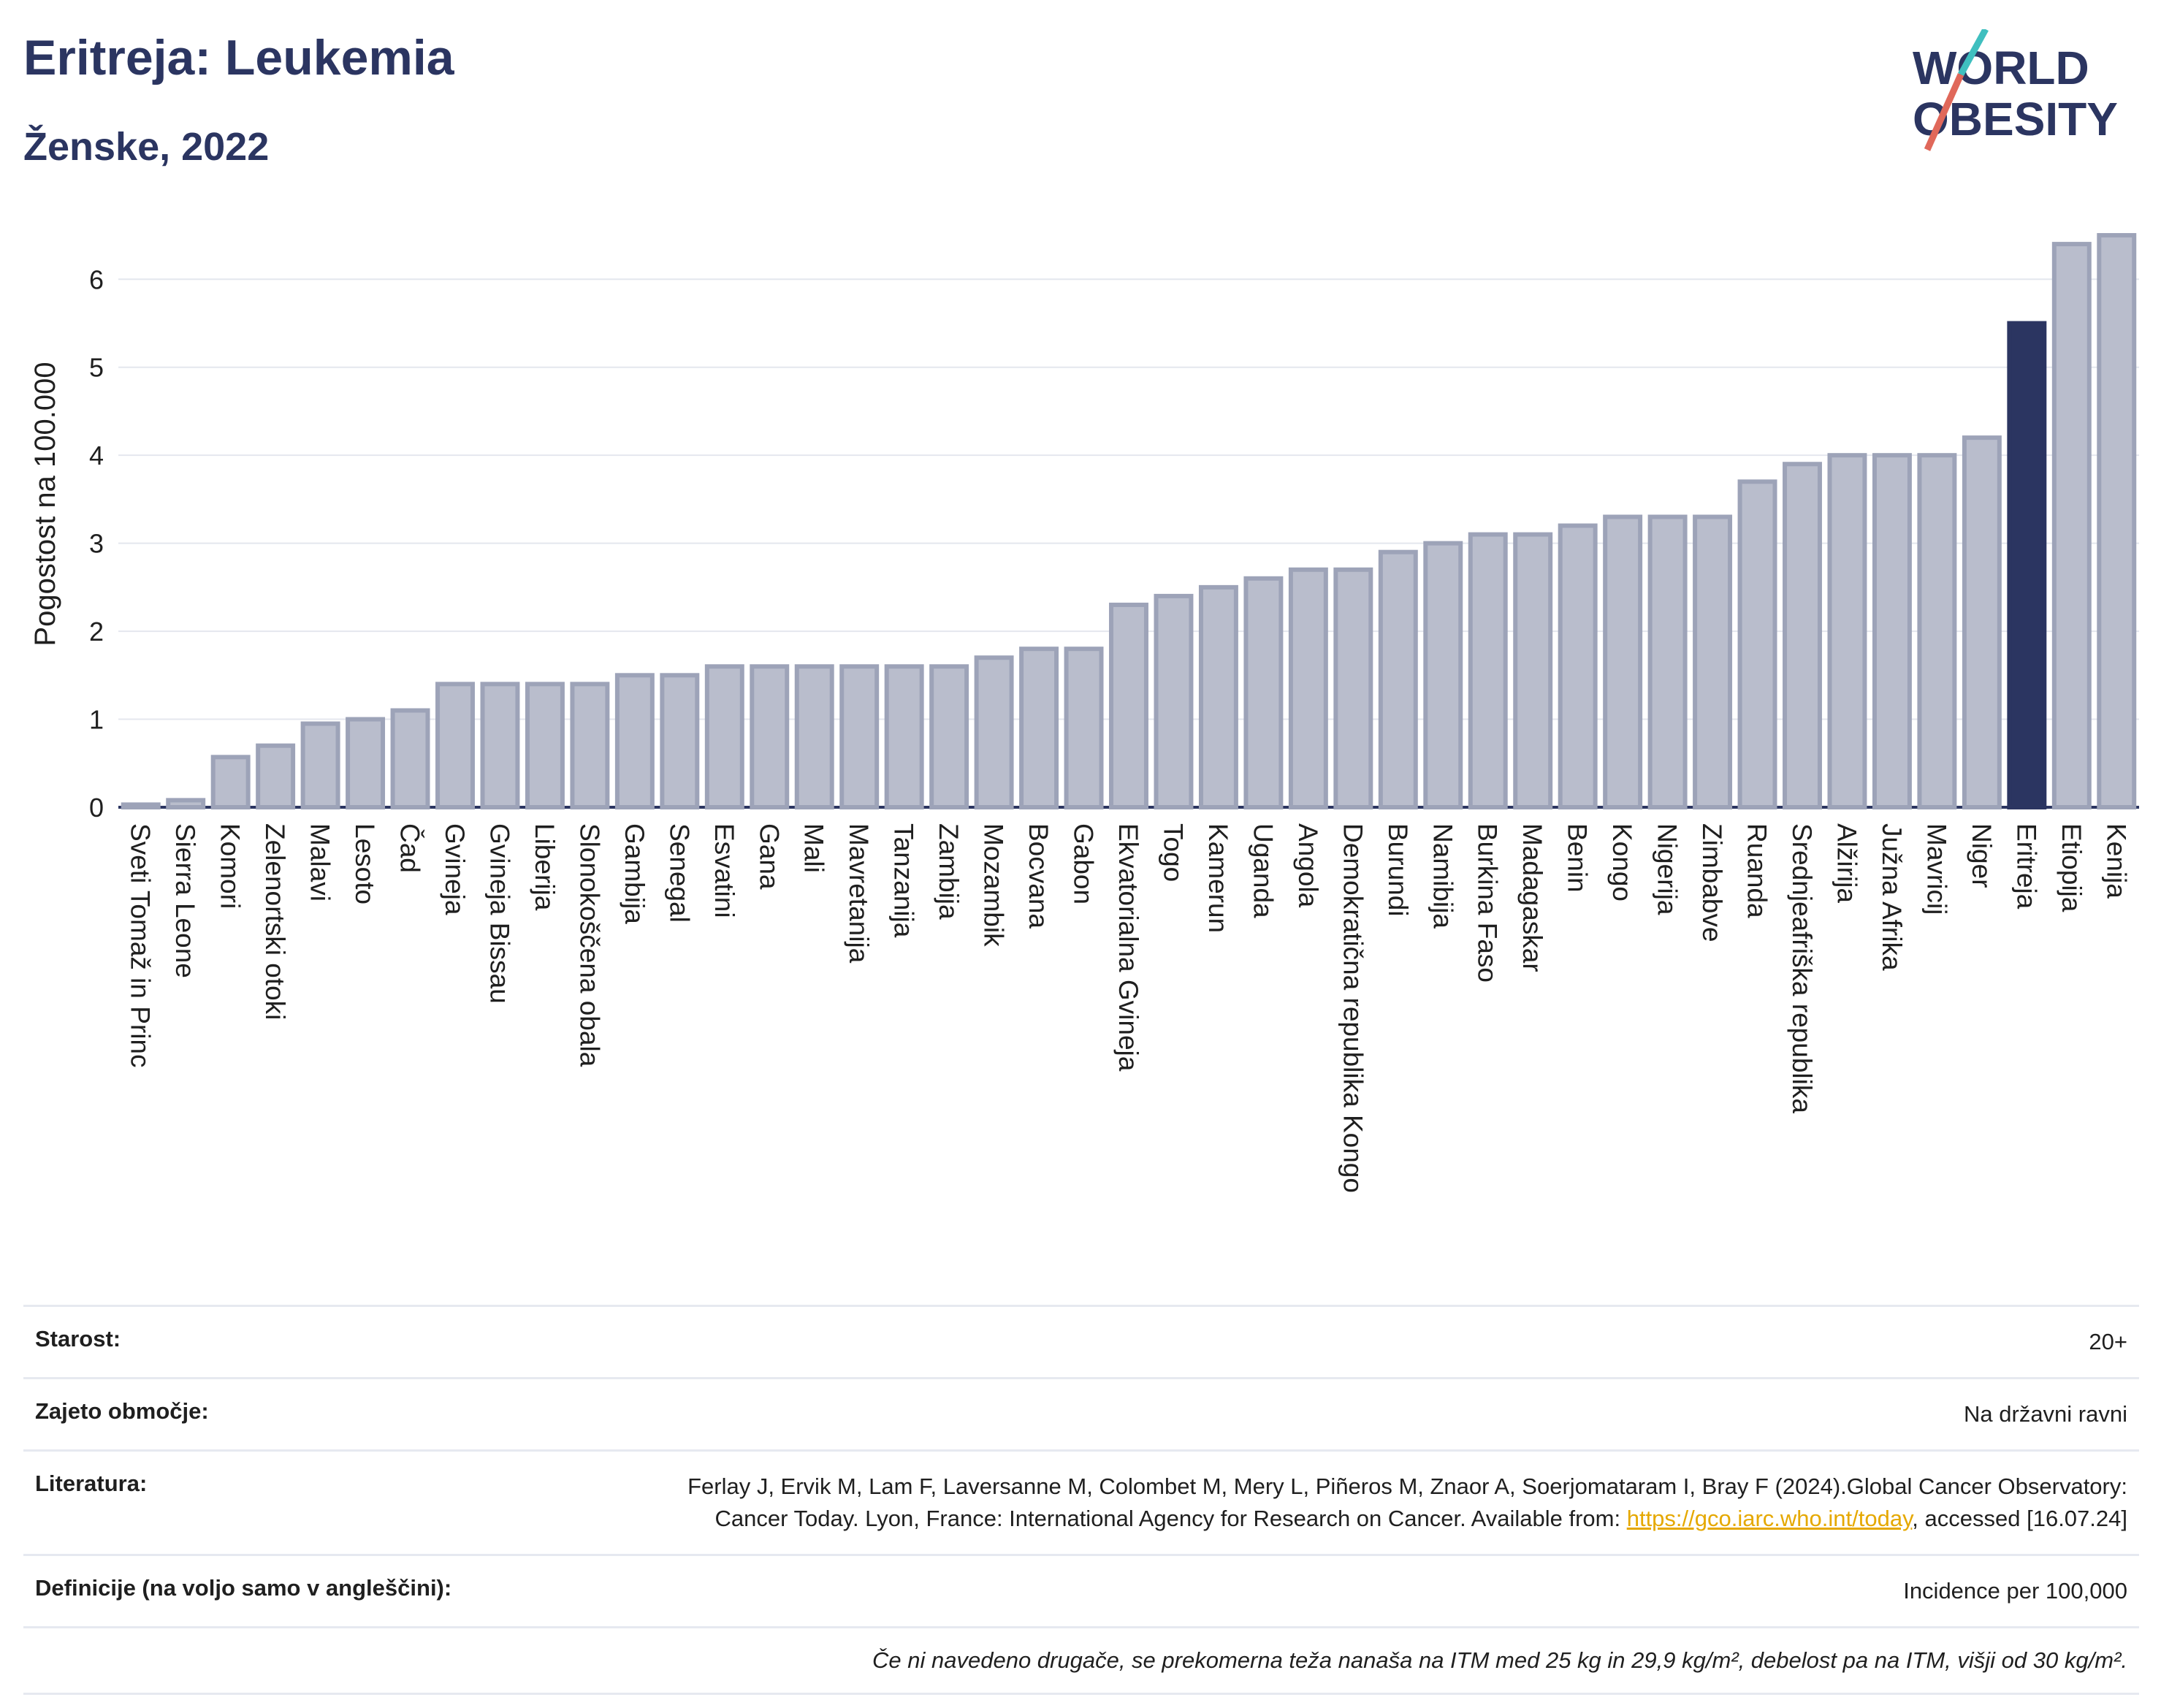 This screenshot has height=1708, width=2161. I want to click on x-tick-label: Gabon, so click(1084, 864).